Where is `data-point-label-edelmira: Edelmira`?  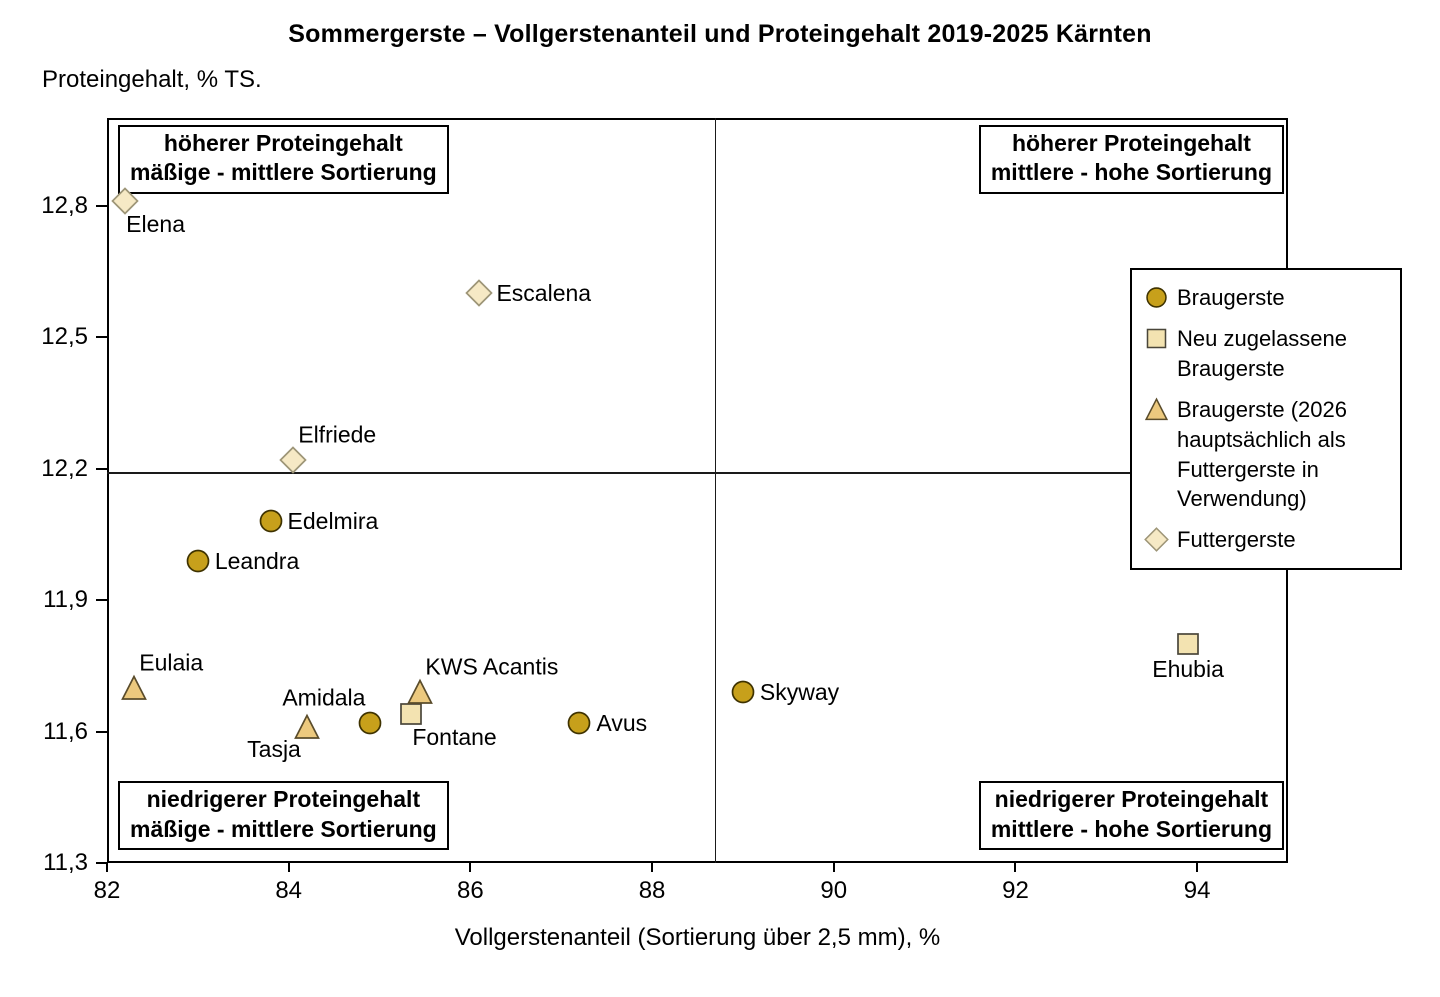
data-point-label-edelmira: Edelmira is located at coordinates (333, 520).